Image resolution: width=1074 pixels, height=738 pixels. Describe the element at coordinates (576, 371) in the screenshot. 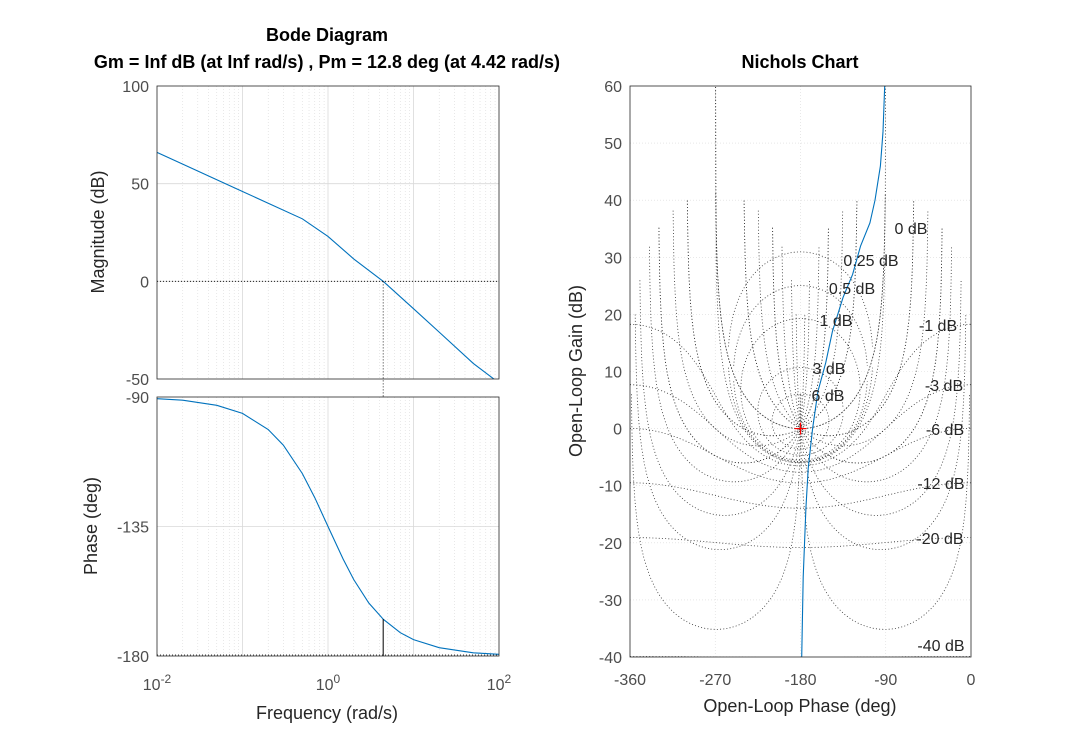

I see `nichols-ylabel: Open-Loop Gain (dB)` at that location.